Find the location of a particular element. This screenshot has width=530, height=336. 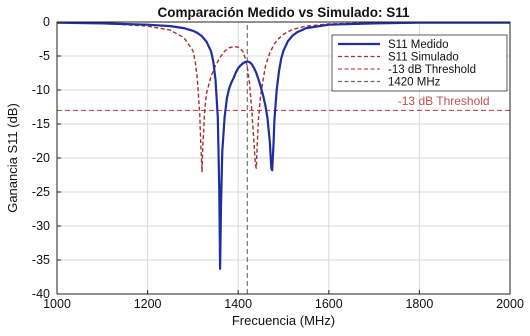

y-tick-label: -20 is located at coordinates (41, 158).